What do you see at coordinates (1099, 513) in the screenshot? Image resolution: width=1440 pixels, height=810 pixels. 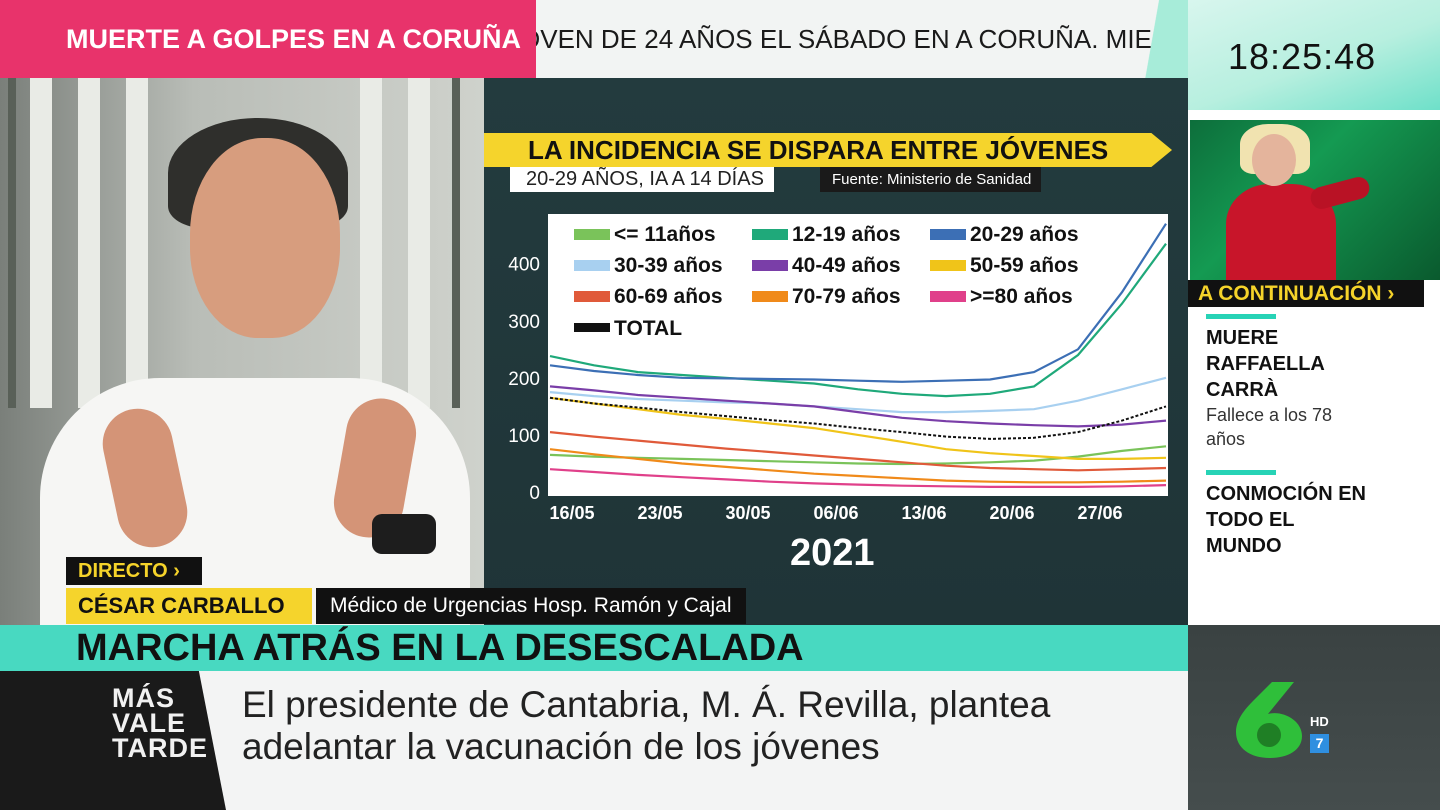 I see `x-tick-label: 27/06` at bounding box center [1099, 513].